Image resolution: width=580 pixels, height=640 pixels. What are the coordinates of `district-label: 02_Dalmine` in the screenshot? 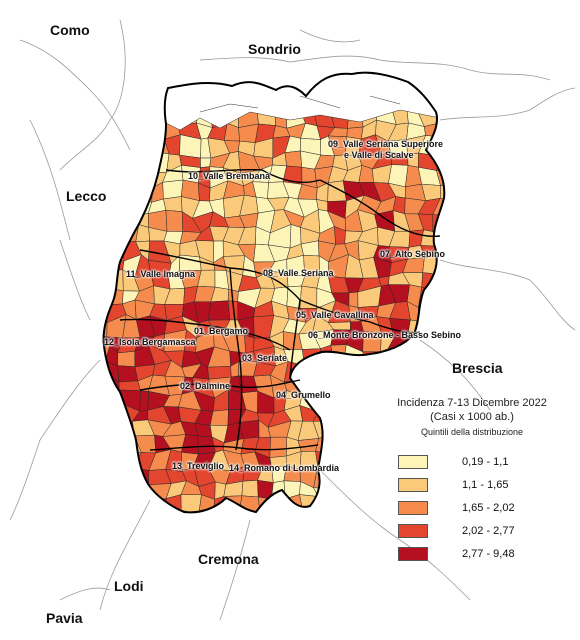 It's located at (205, 386).